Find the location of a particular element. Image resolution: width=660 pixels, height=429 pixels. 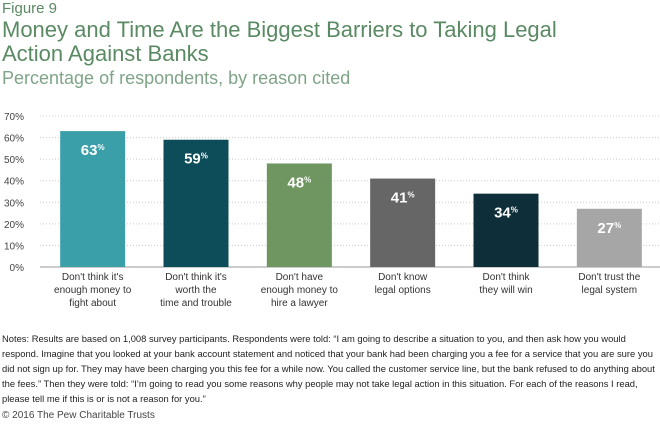

y-tick-label: 10% is located at coordinates (14, 246).